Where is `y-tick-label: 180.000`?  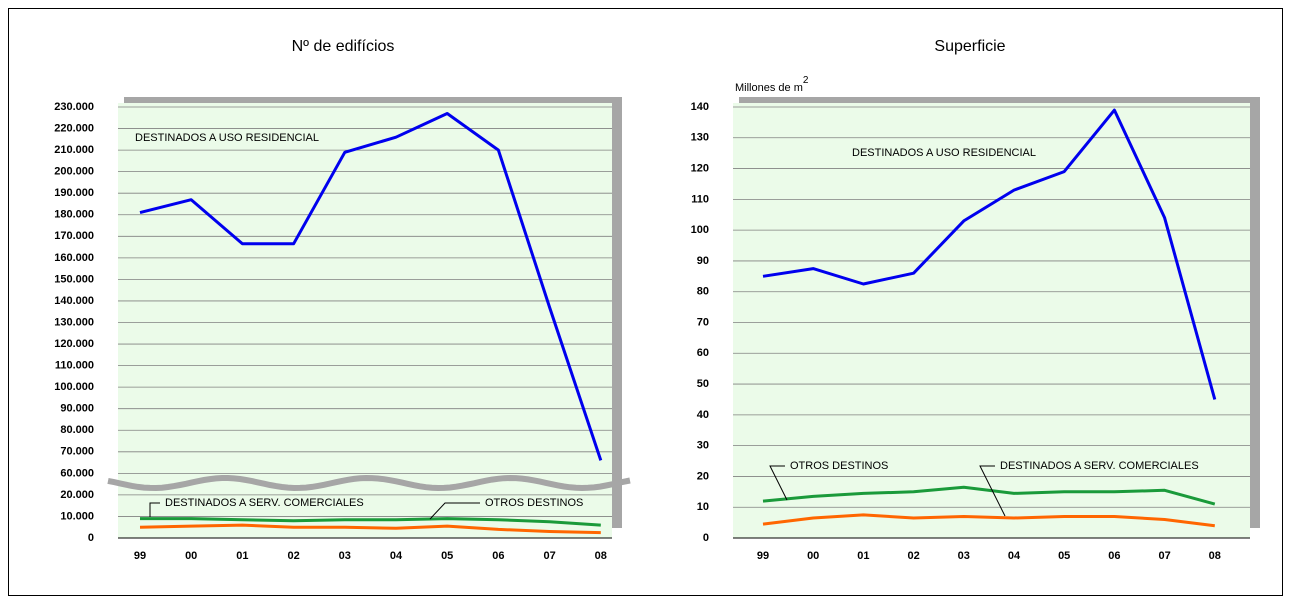
y-tick-label: 180.000 is located at coordinates (74, 215).